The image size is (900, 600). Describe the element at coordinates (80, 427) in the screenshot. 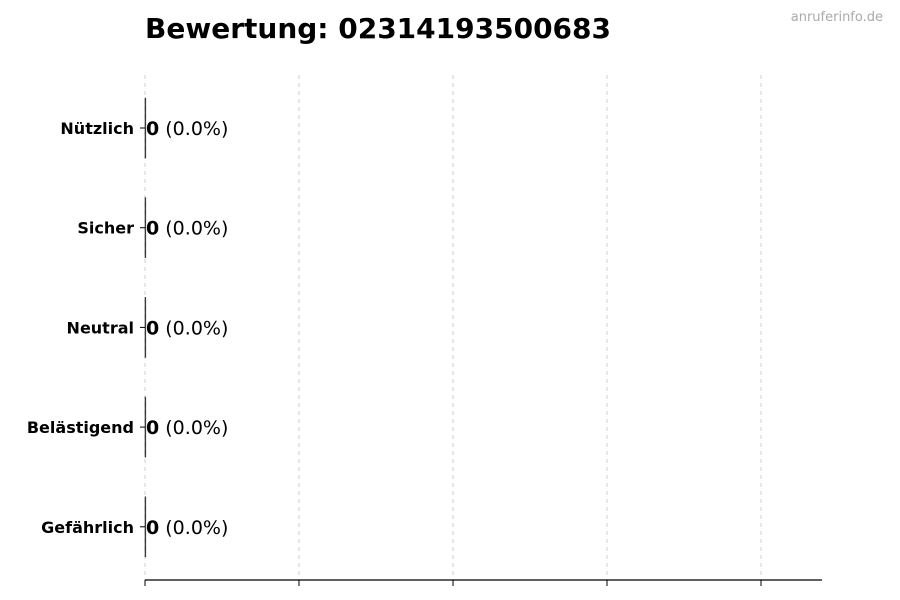

I see `category-label: Belästigend` at that location.